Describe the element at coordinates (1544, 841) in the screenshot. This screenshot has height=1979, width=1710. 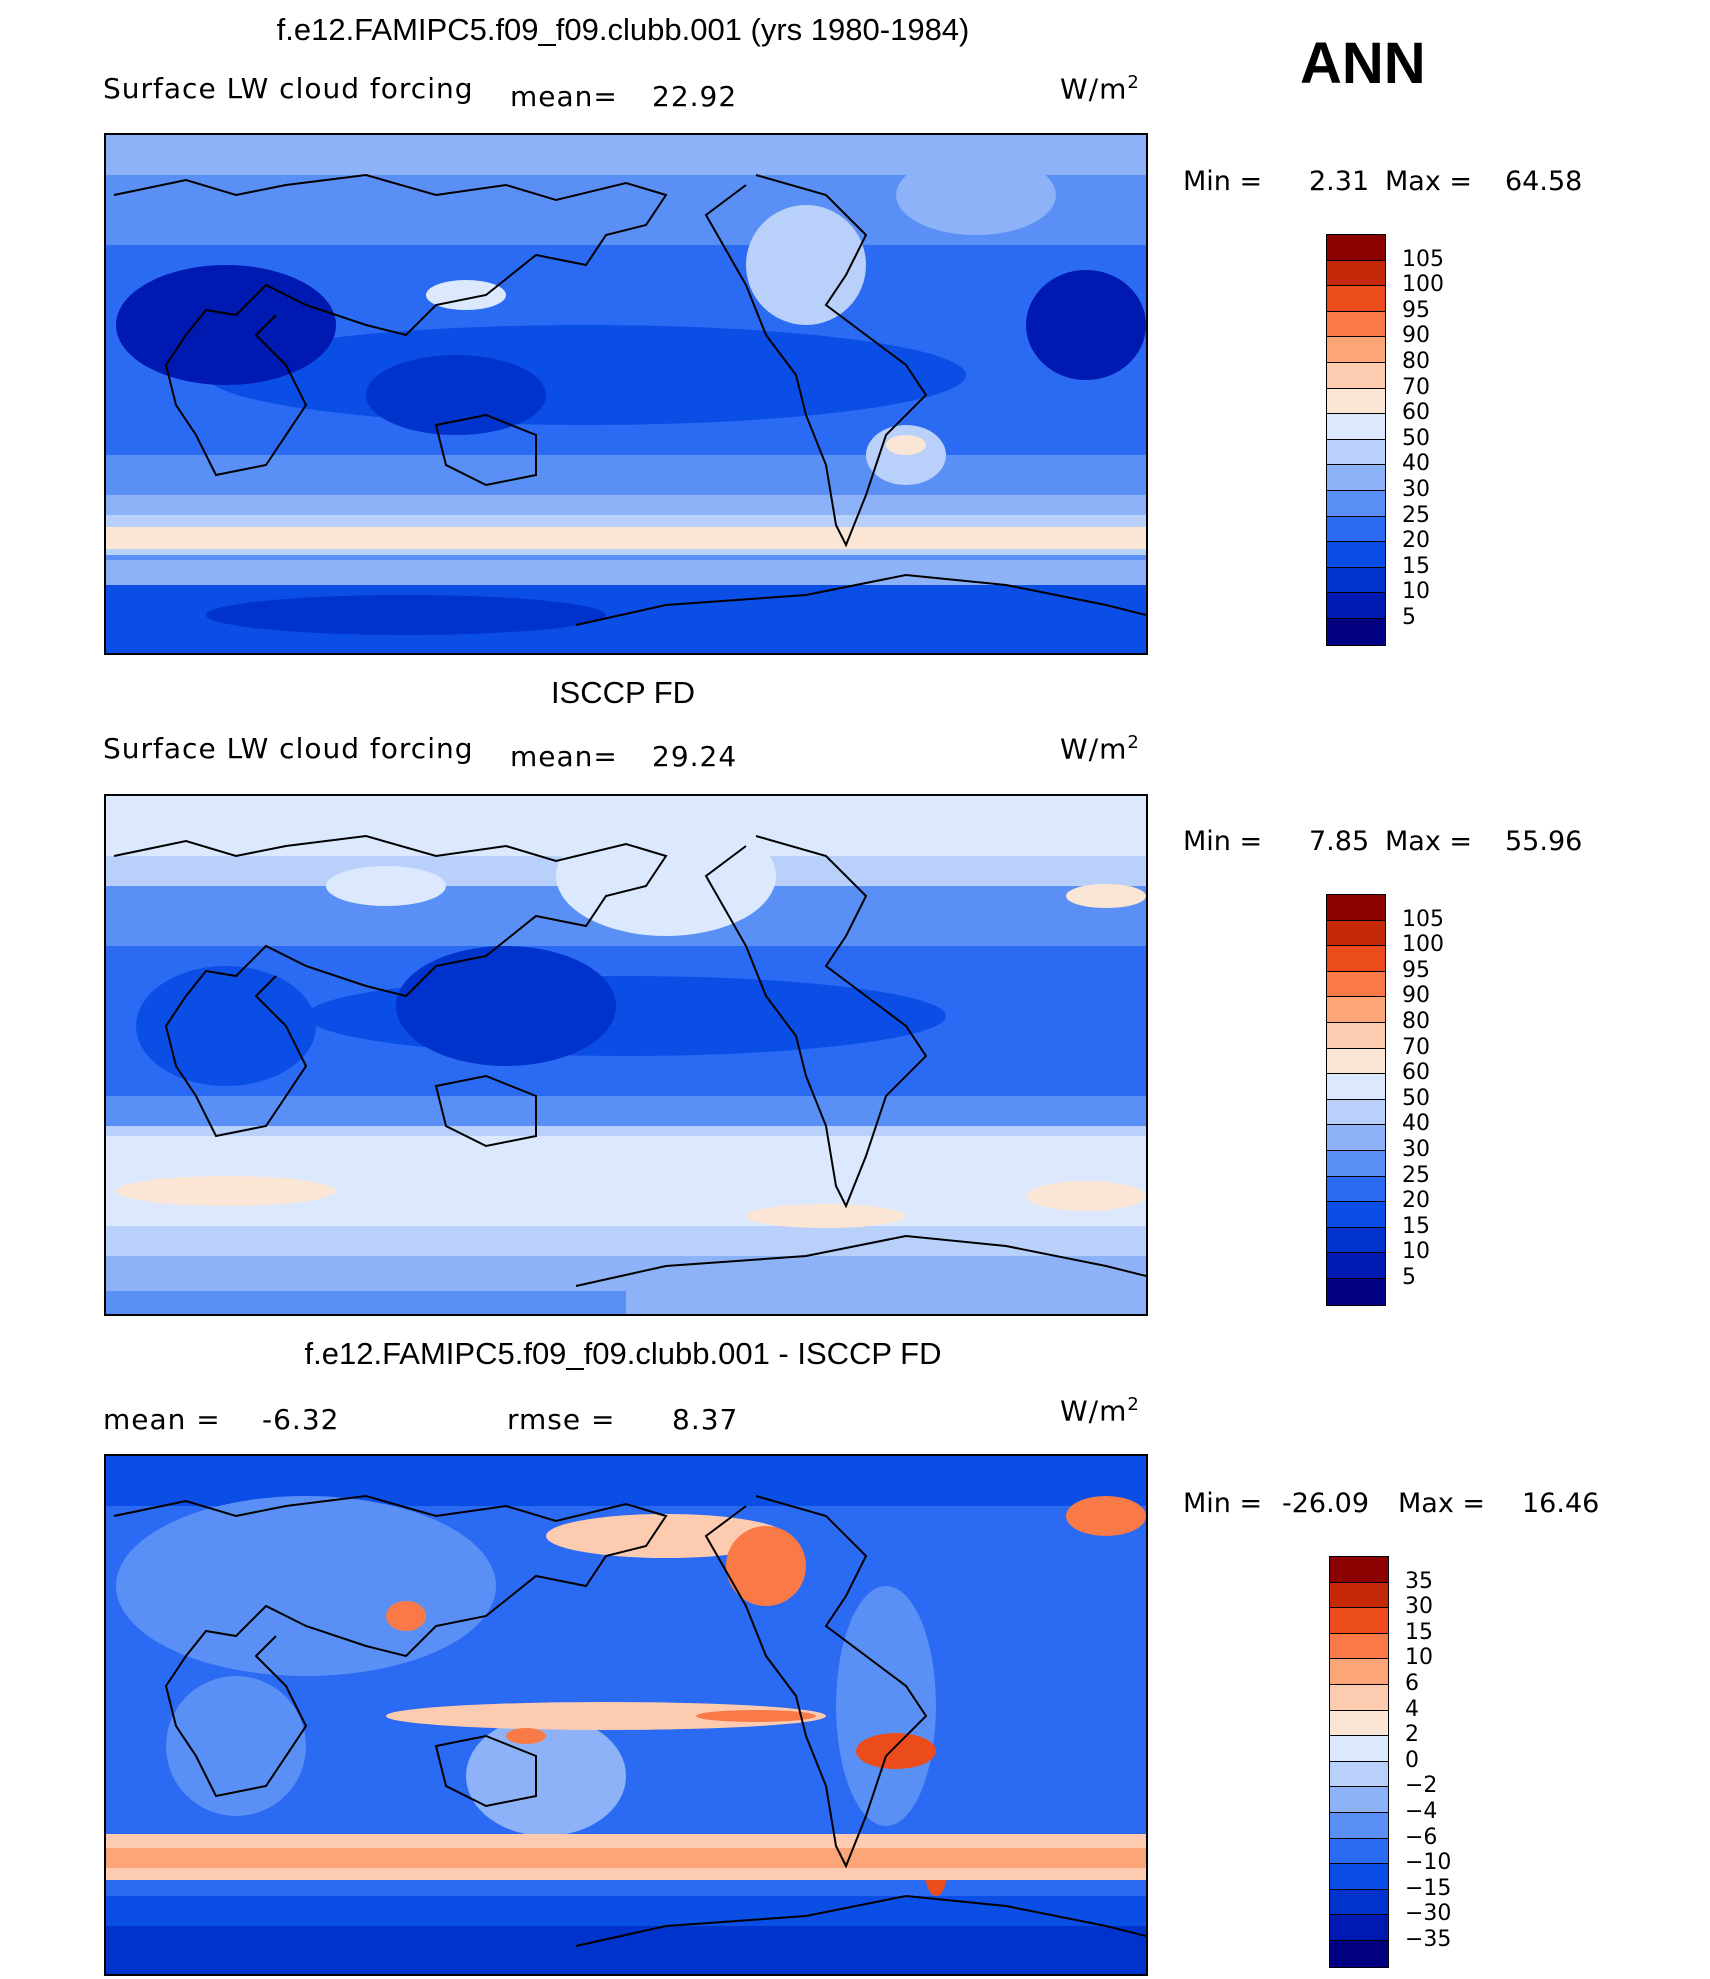
I see `panel2-max-value: 55.96` at that location.